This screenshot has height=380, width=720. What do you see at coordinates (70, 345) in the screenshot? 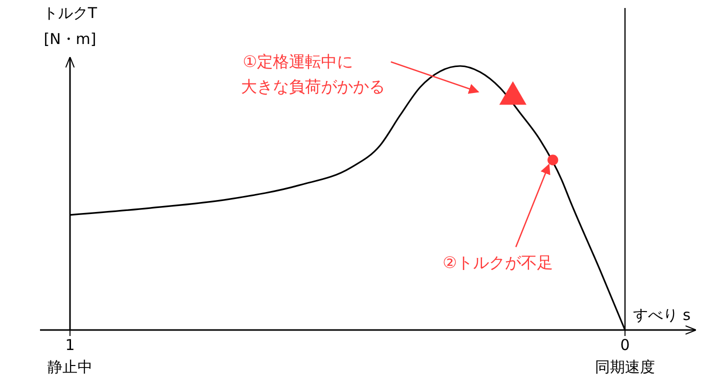
I see `x-tick-label: 1` at bounding box center [70, 345].